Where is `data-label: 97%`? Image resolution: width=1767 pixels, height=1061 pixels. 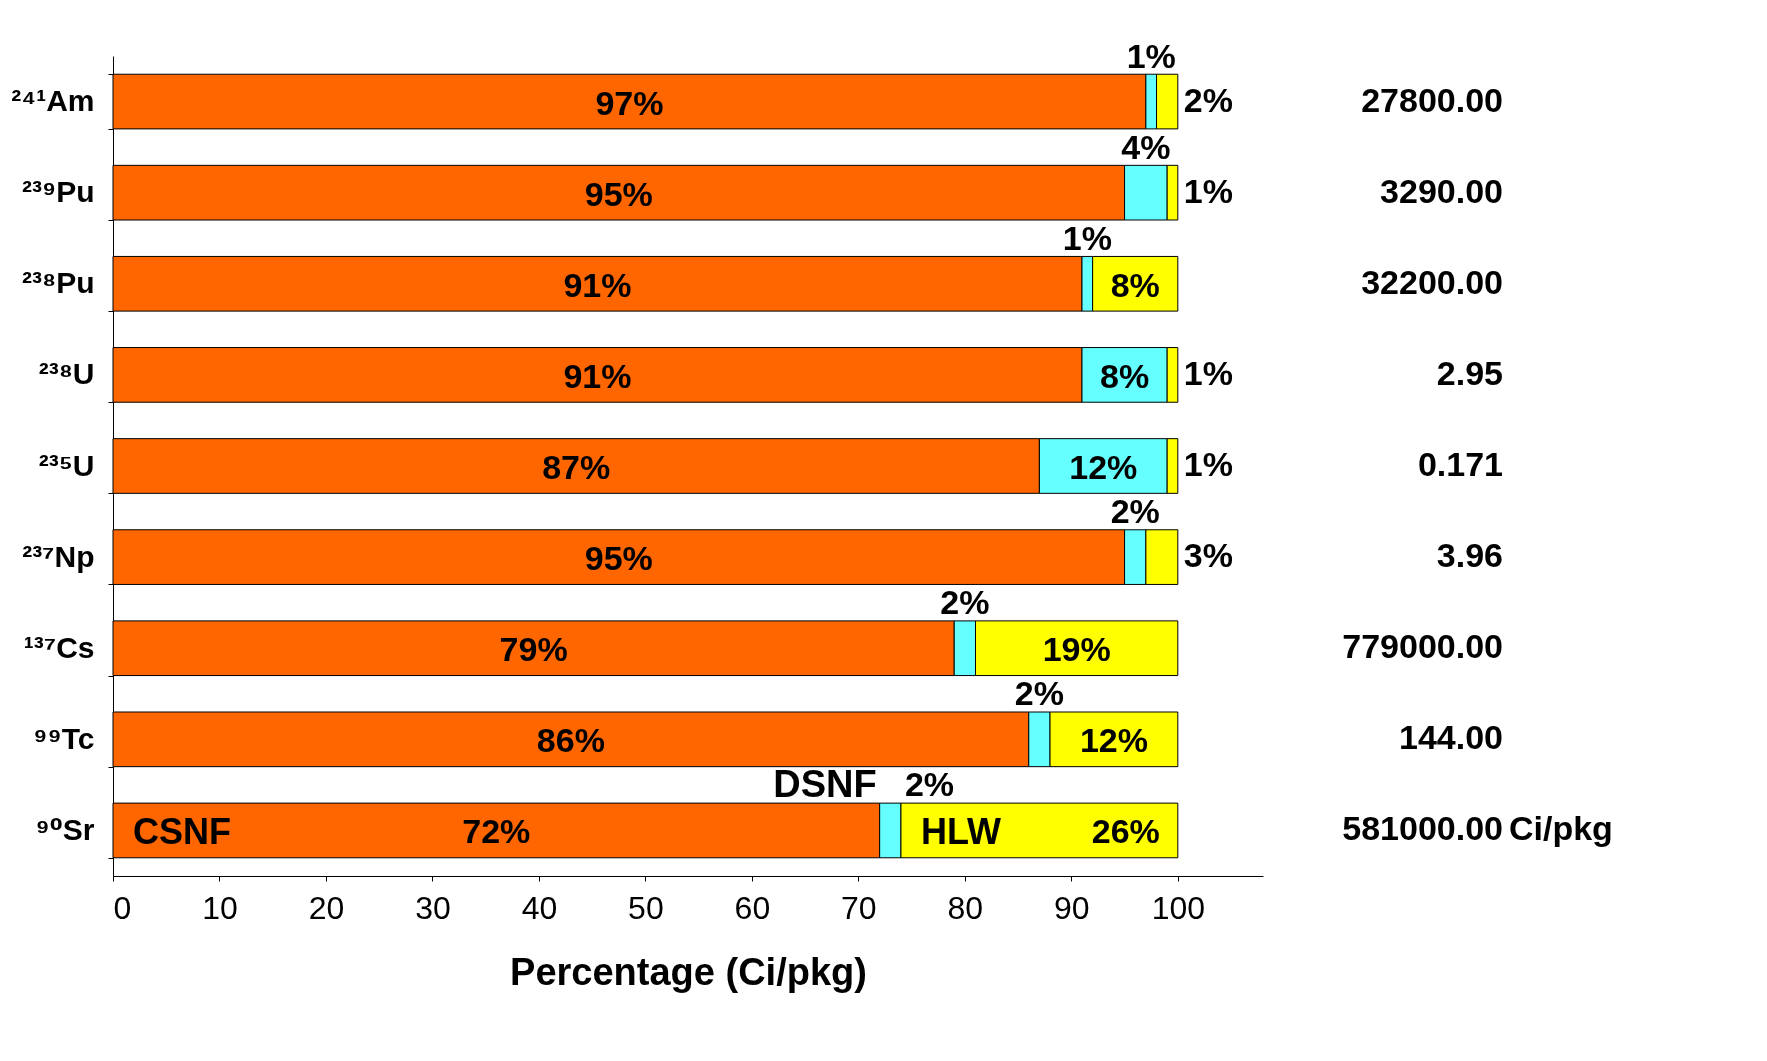 data-label: 97% is located at coordinates (629, 102).